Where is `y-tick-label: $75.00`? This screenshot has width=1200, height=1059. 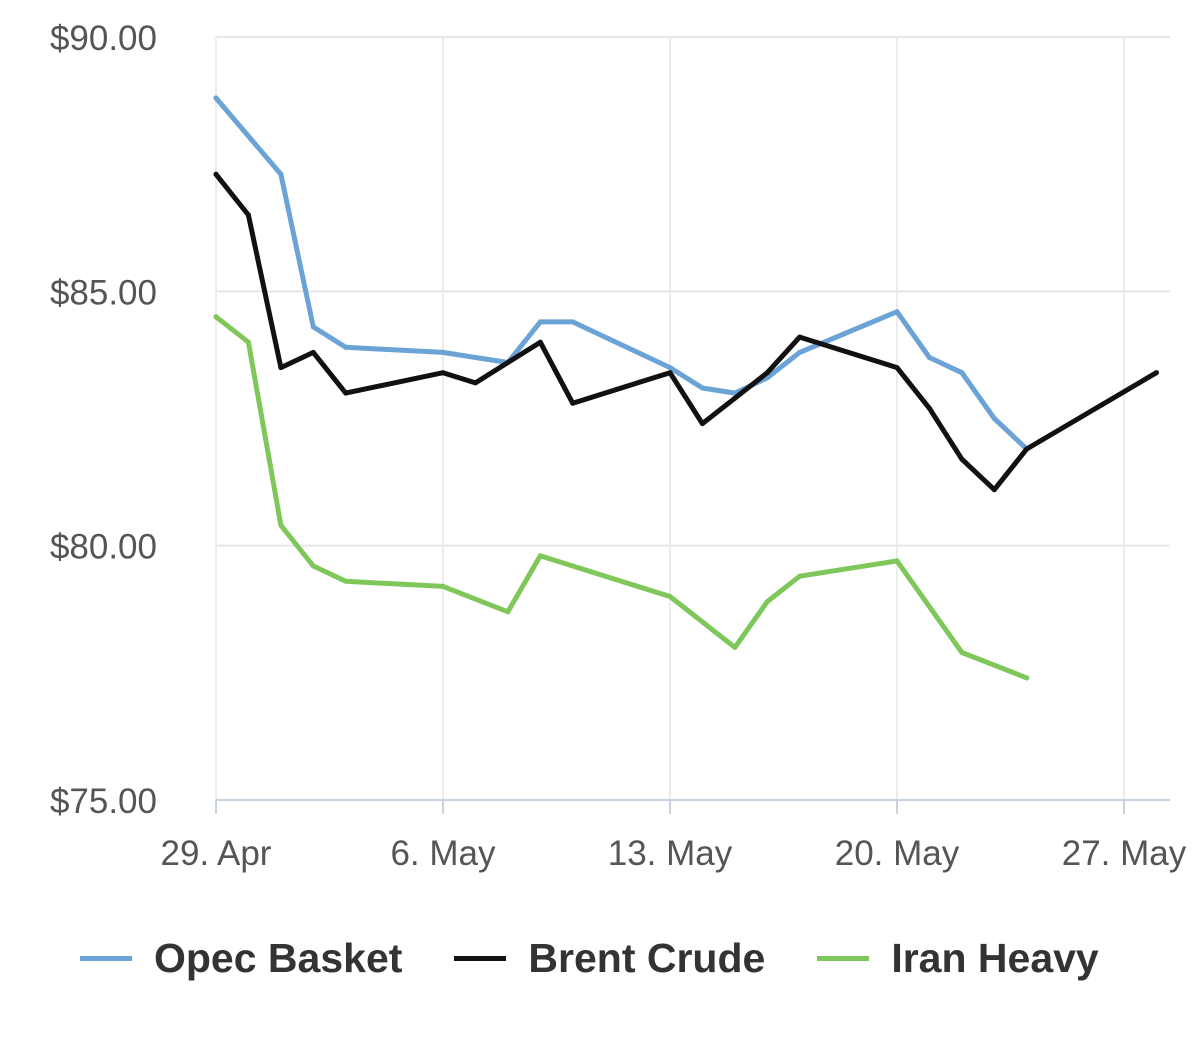
y-tick-label: $75.00 is located at coordinates (103, 801).